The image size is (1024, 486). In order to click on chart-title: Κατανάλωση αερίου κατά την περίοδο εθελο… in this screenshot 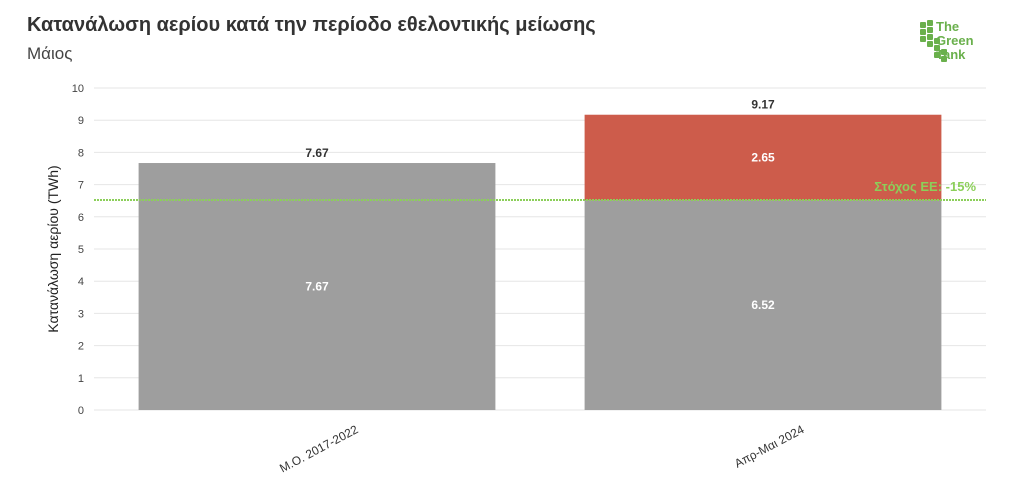, I will do `click(311, 25)`.